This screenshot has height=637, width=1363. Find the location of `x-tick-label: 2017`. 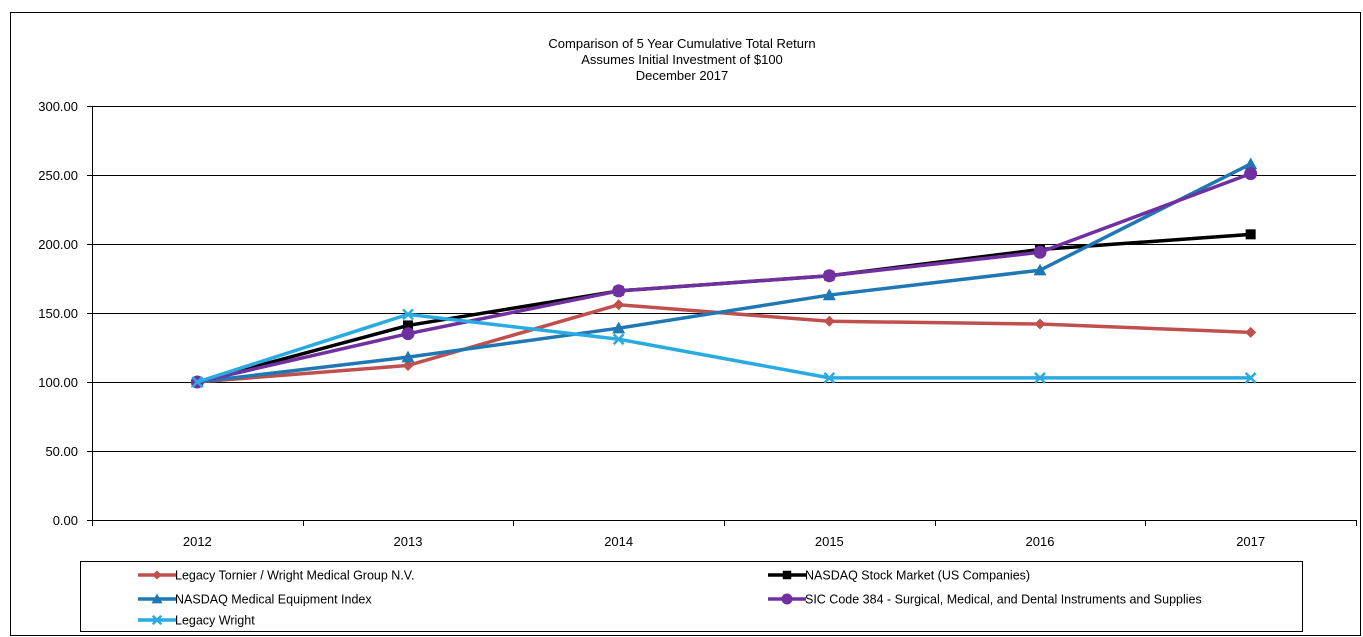

x-tick-label: 2017 is located at coordinates (1250, 541).